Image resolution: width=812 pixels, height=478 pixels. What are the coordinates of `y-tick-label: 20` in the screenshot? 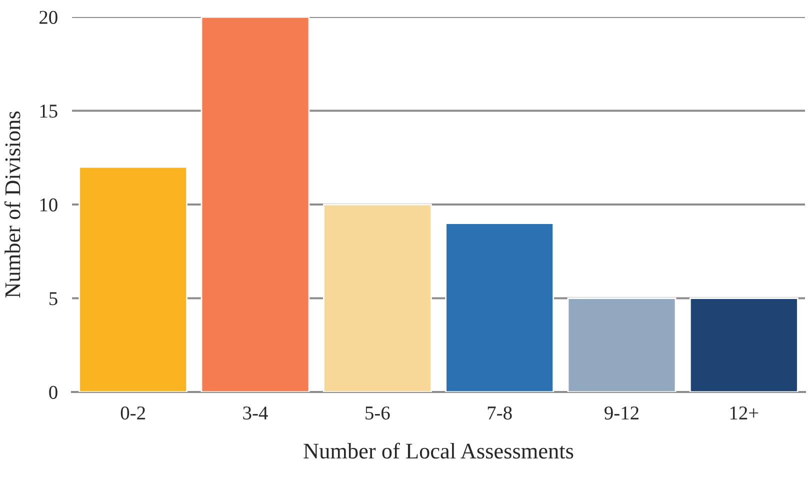 It's located at (49, 17).